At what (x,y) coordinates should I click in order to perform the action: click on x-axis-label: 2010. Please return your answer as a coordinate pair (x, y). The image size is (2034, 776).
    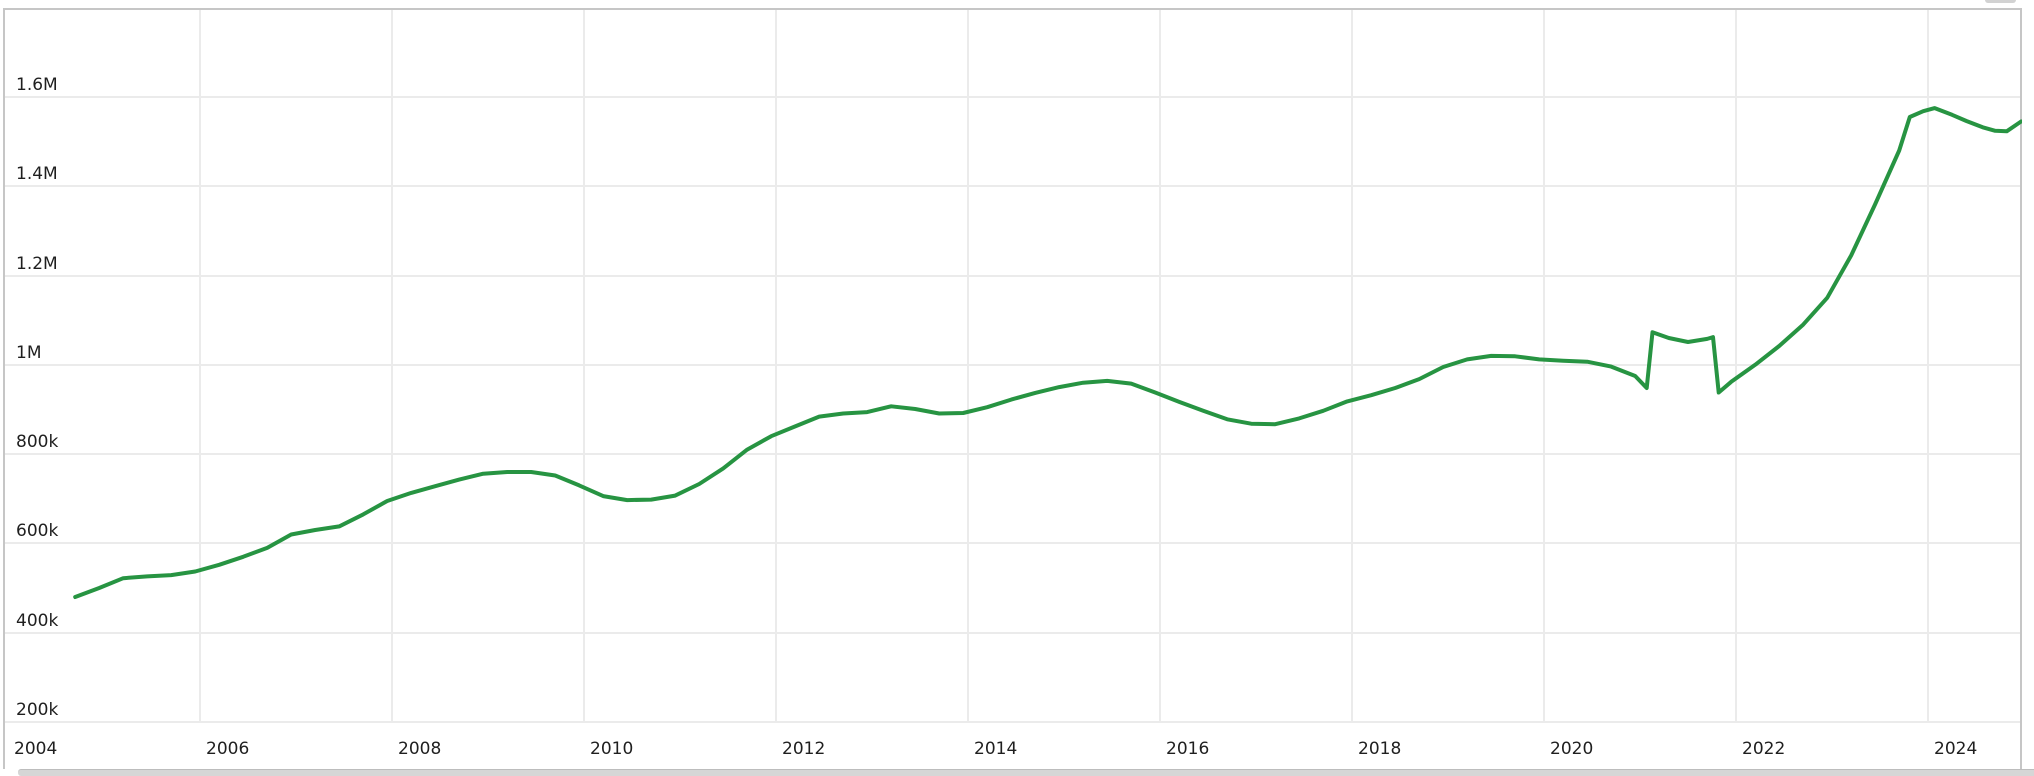
    Looking at the image, I should click on (612, 749).